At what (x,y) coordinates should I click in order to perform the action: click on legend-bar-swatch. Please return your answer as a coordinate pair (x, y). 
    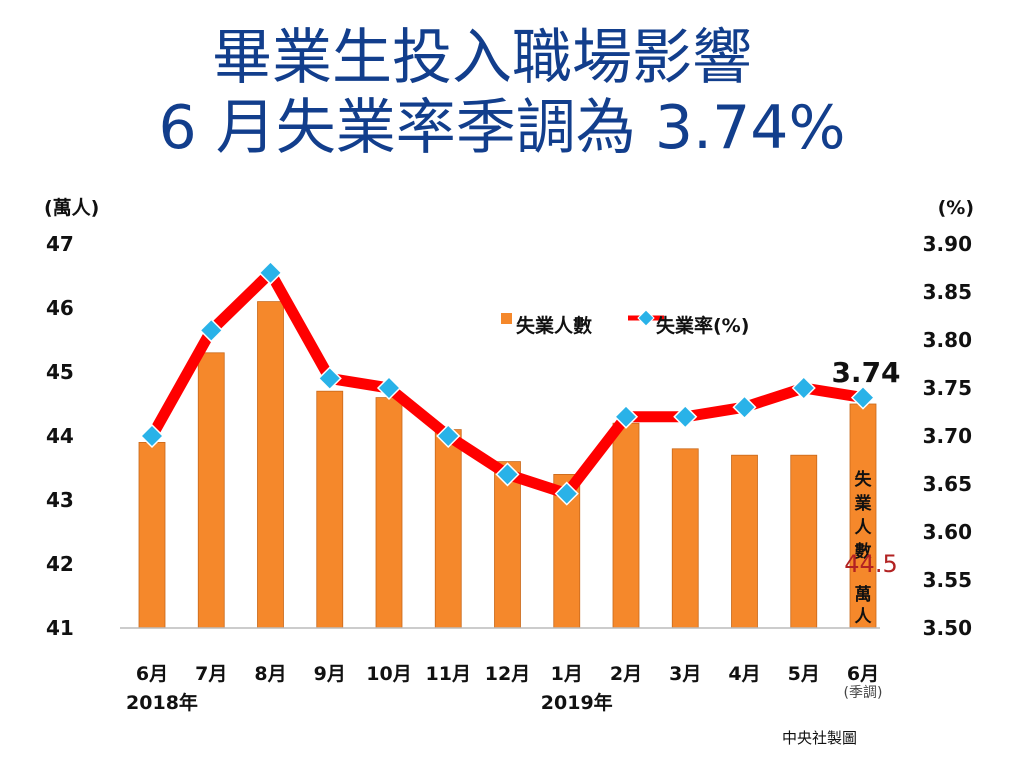
    Looking at the image, I should click on (506, 318).